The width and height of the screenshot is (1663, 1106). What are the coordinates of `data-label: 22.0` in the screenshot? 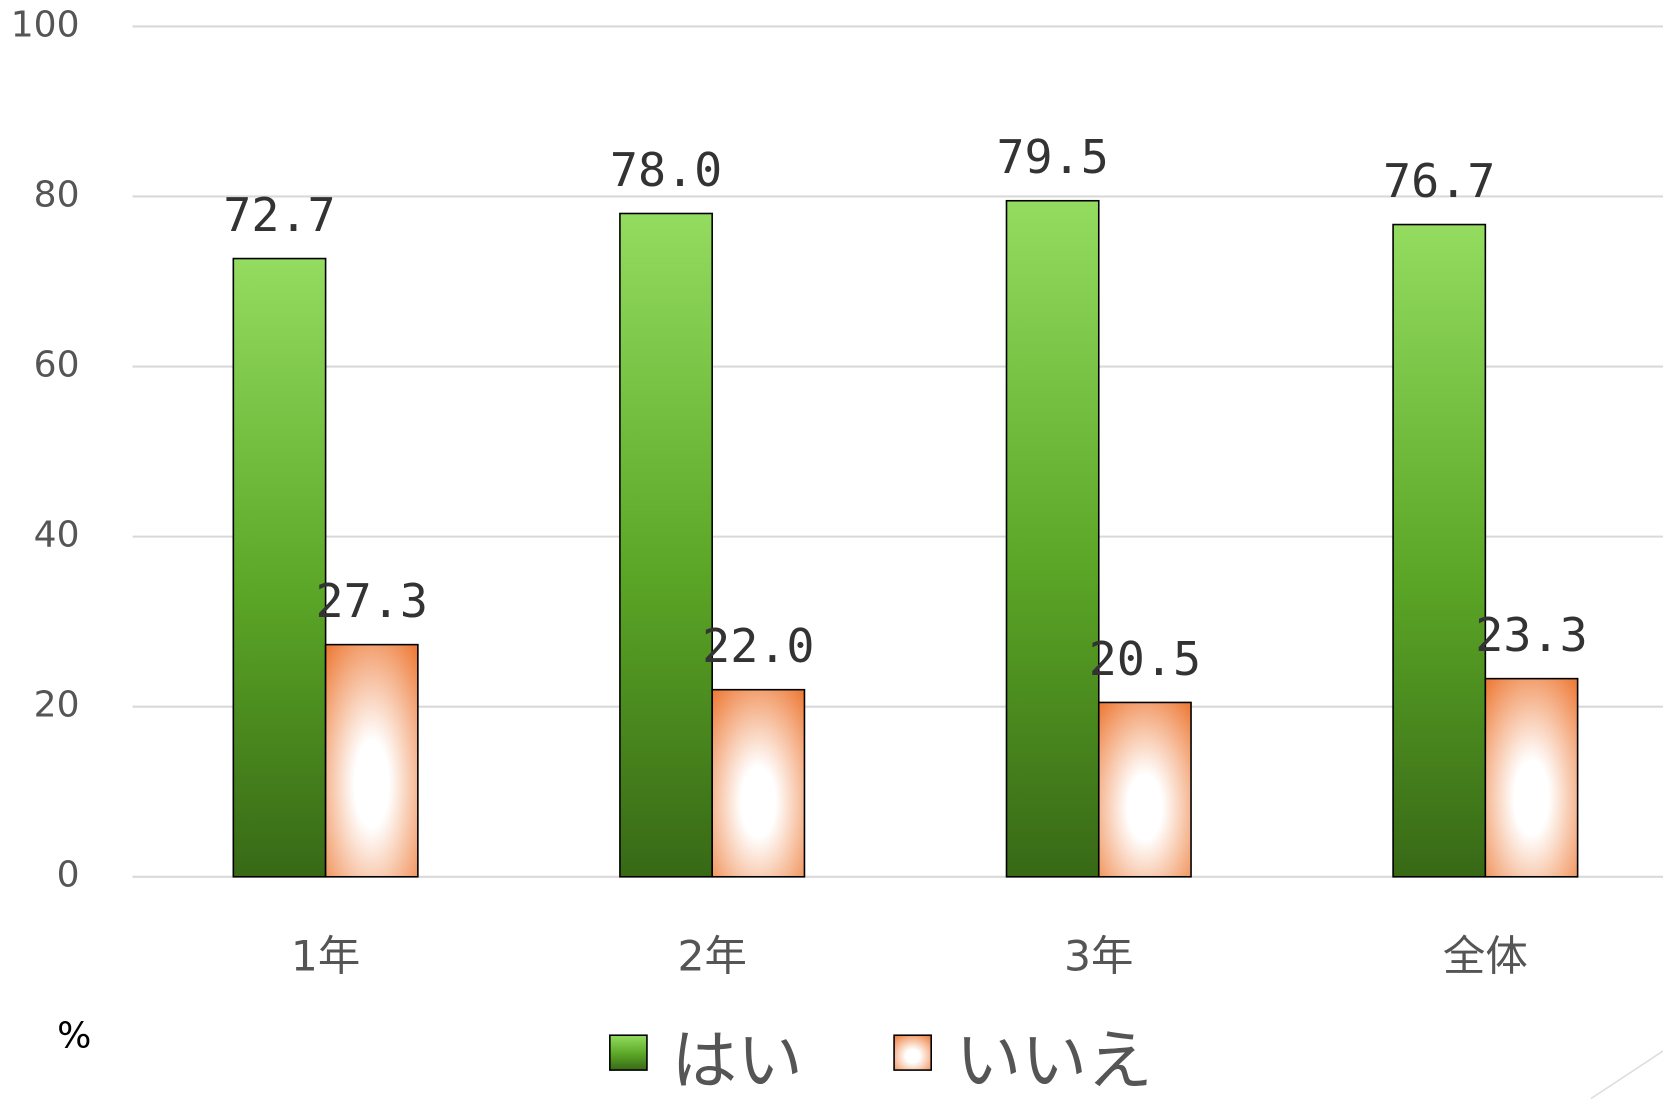 It's located at (758, 646).